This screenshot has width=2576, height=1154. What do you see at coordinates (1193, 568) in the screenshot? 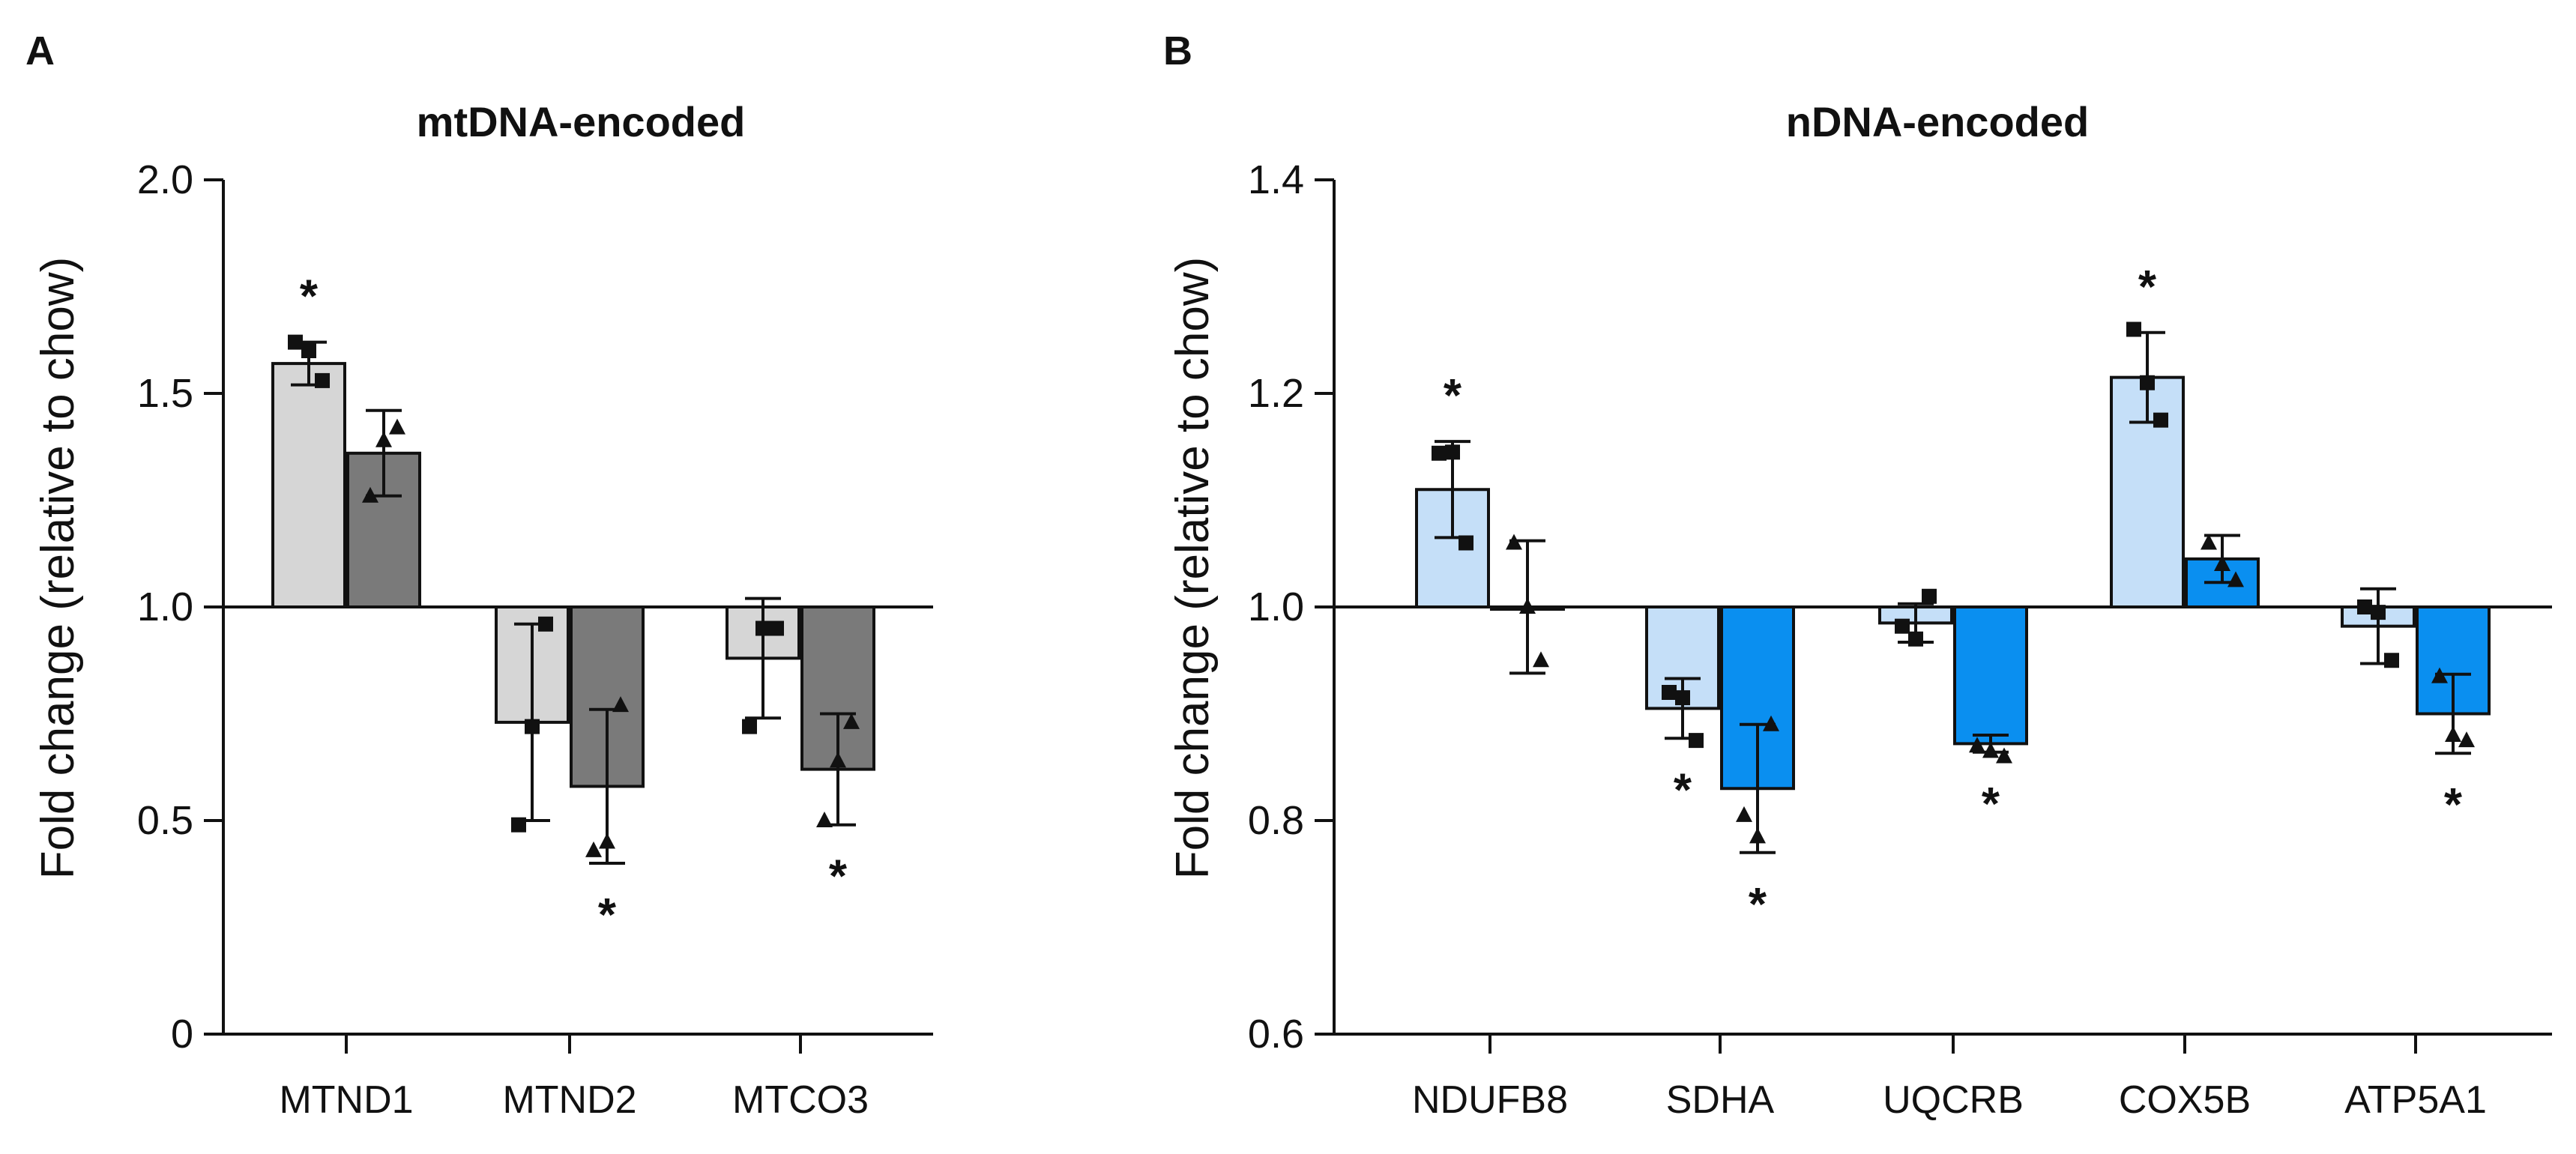
I see `panel-b-y-axis-label: Fold change (relative to chow)` at bounding box center [1193, 568].